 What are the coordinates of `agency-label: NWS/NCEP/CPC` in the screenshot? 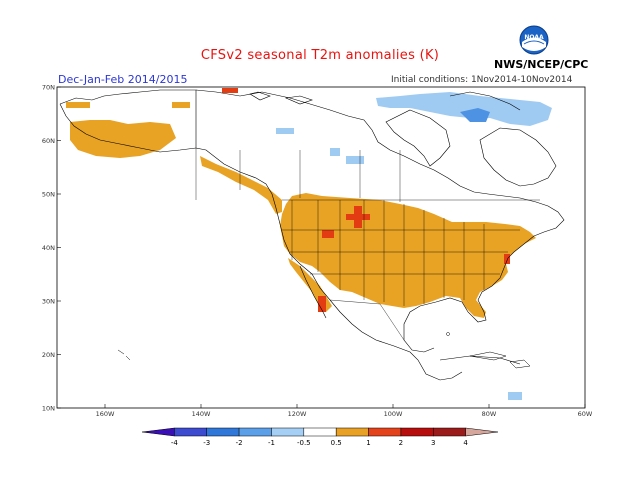 It's located at (541, 64).